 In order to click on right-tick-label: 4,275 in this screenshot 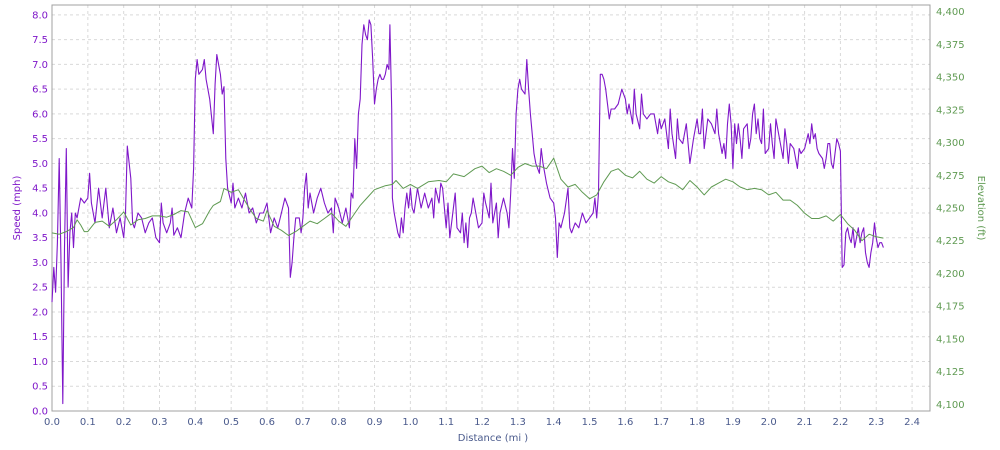, I will do `click(950, 176)`.